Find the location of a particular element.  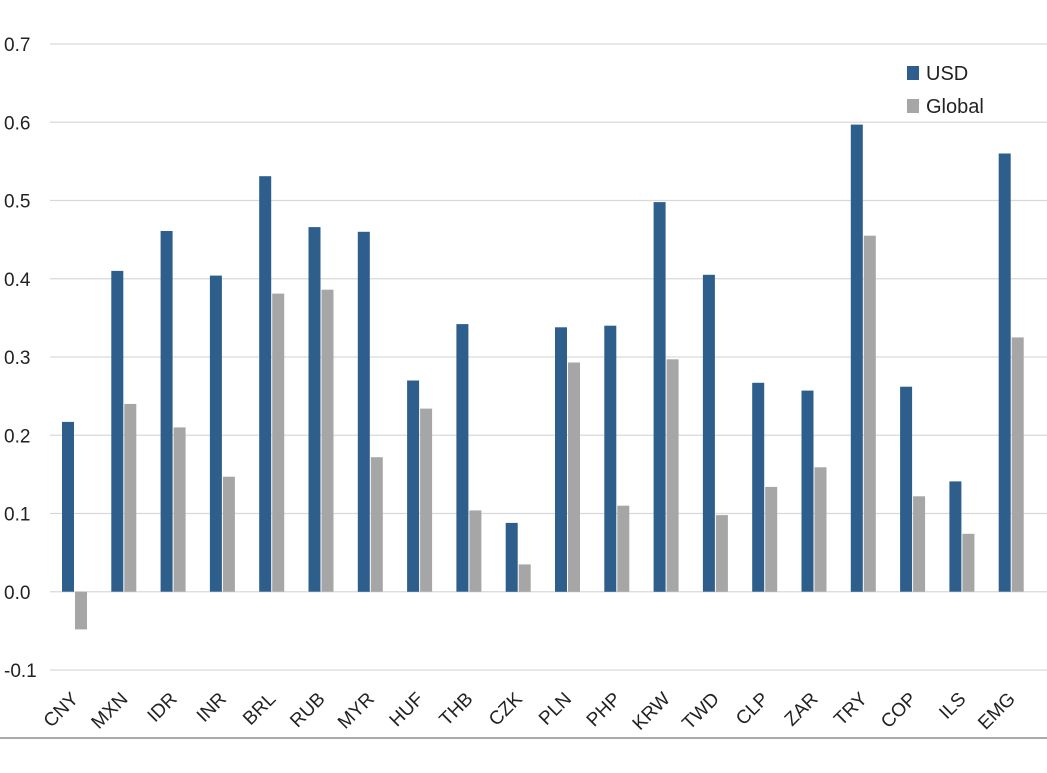

x-category-label: ZAR is located at coordinates (802, 710).